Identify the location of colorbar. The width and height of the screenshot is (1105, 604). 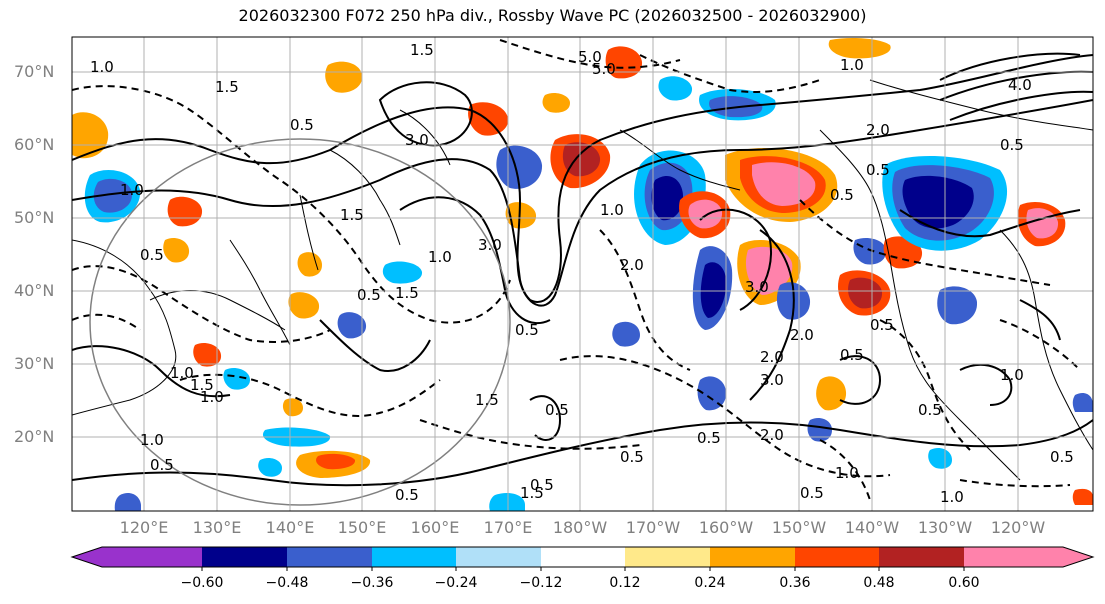
(582, 558).